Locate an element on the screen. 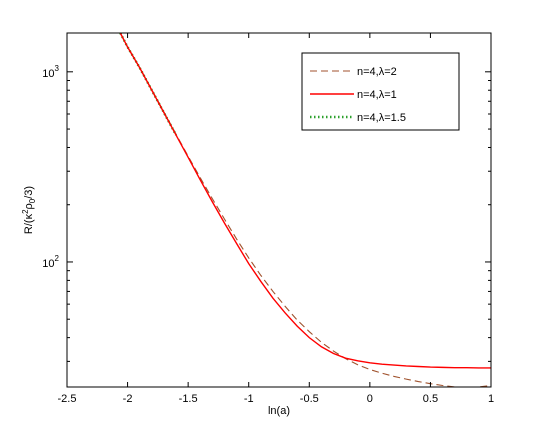 This screenshot has width=545, height=436. x-tick-label: 1 is located at coordinates (491, 399).